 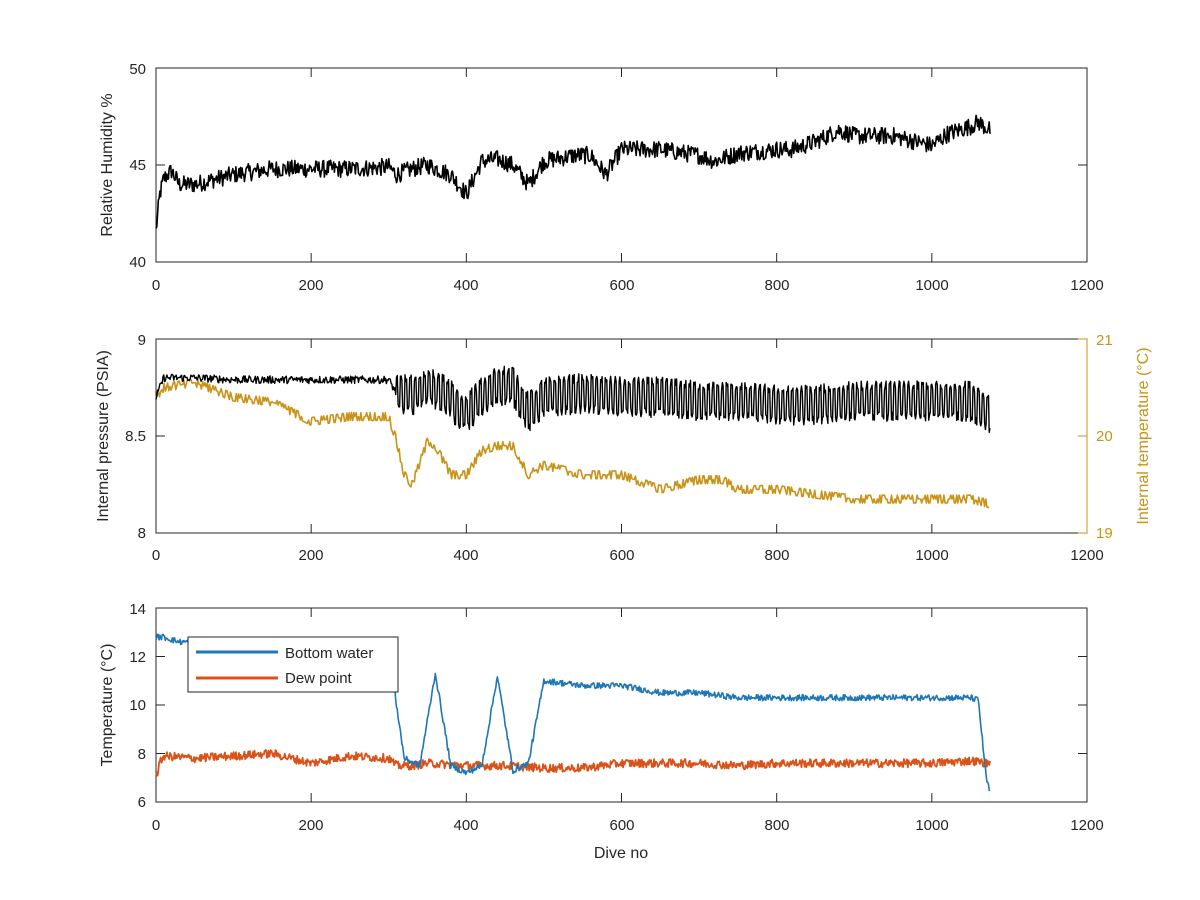 I want to click on y-tick-label: 45, so click(x=137, y=165).